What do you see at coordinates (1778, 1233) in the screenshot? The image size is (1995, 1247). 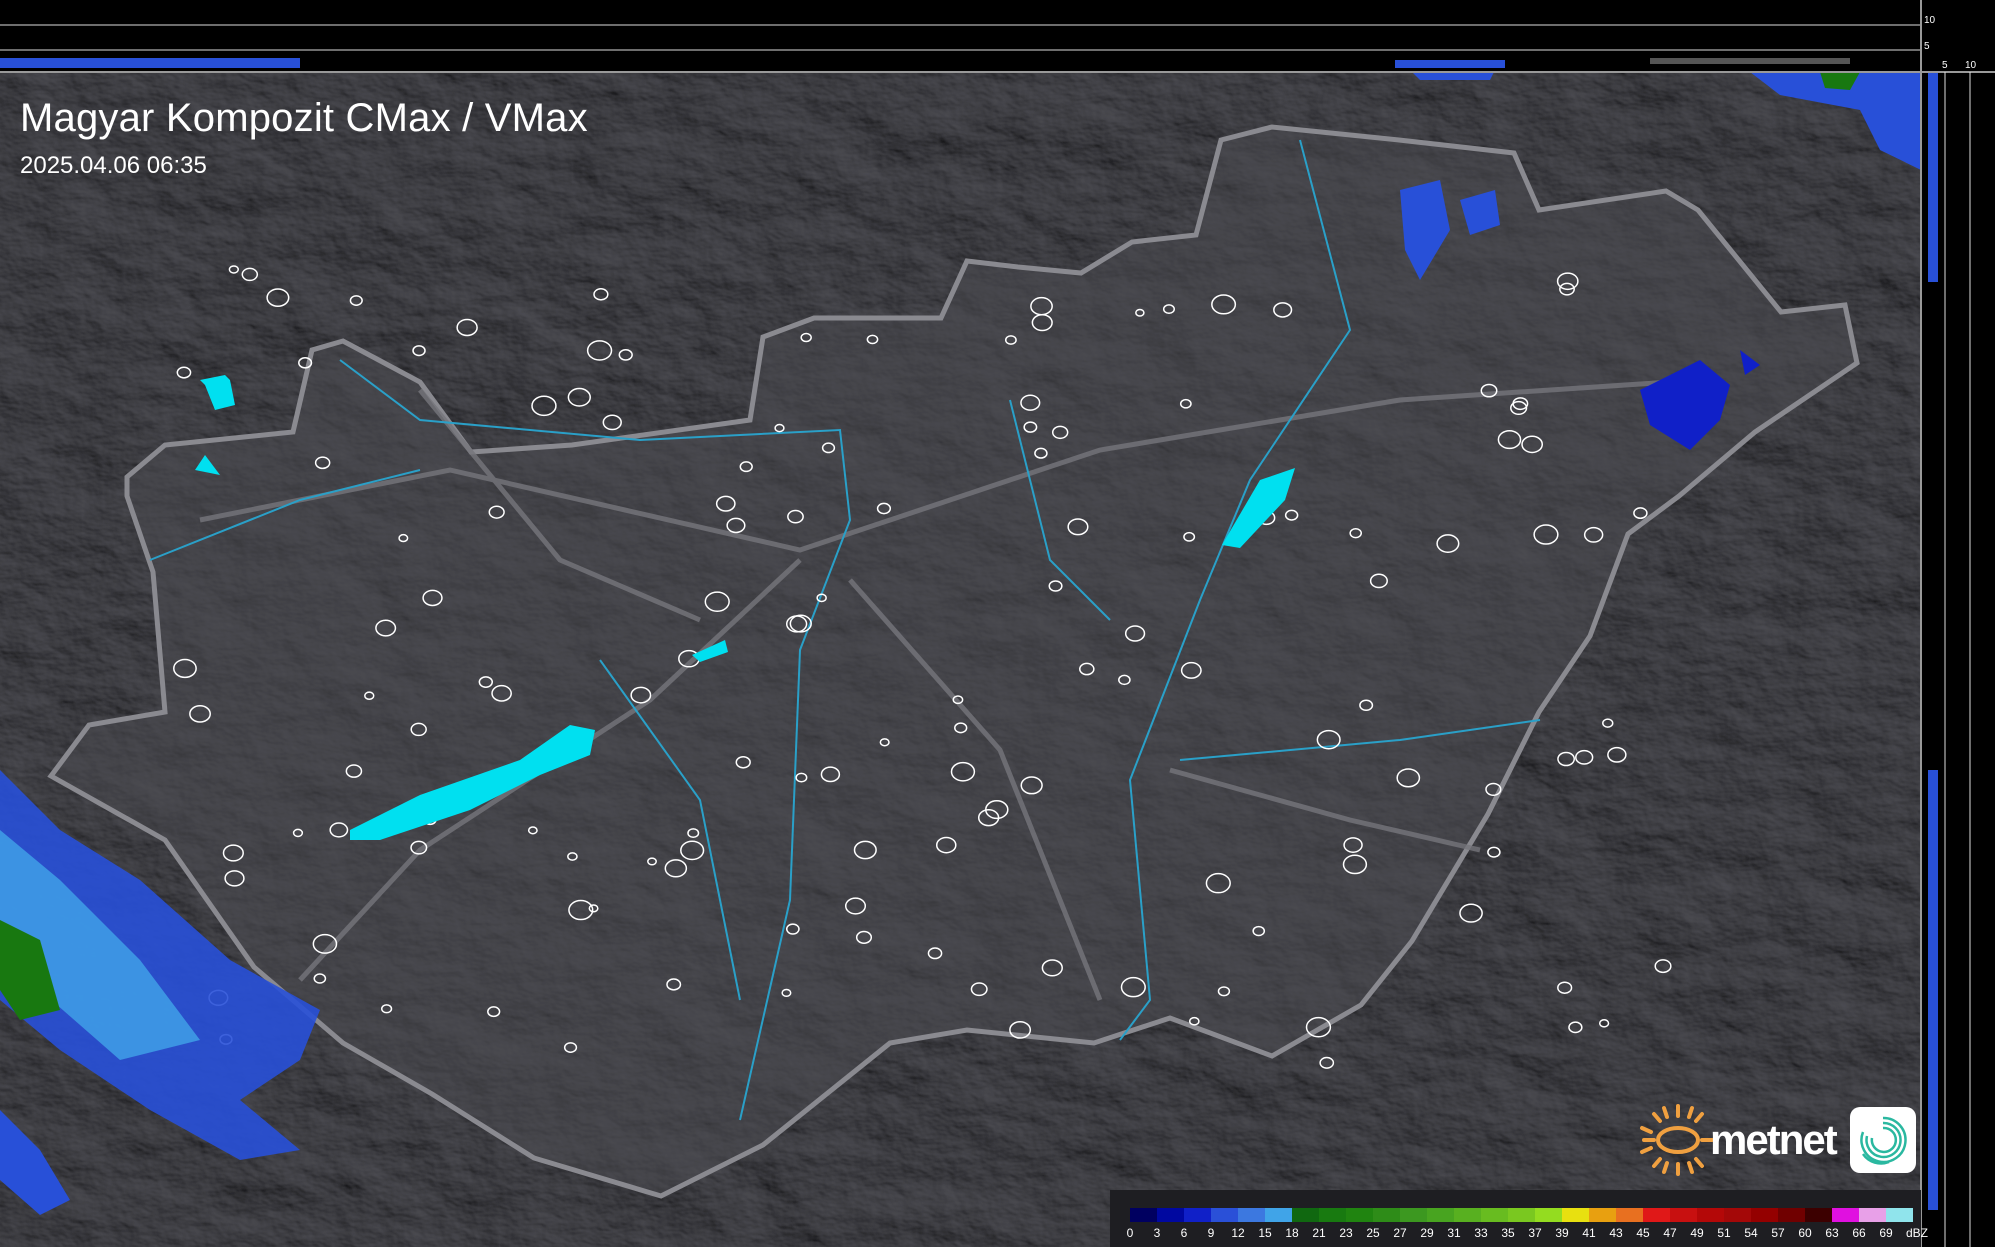 I see `legend-tick-label: 57` at bounding box center [1778, 1233].